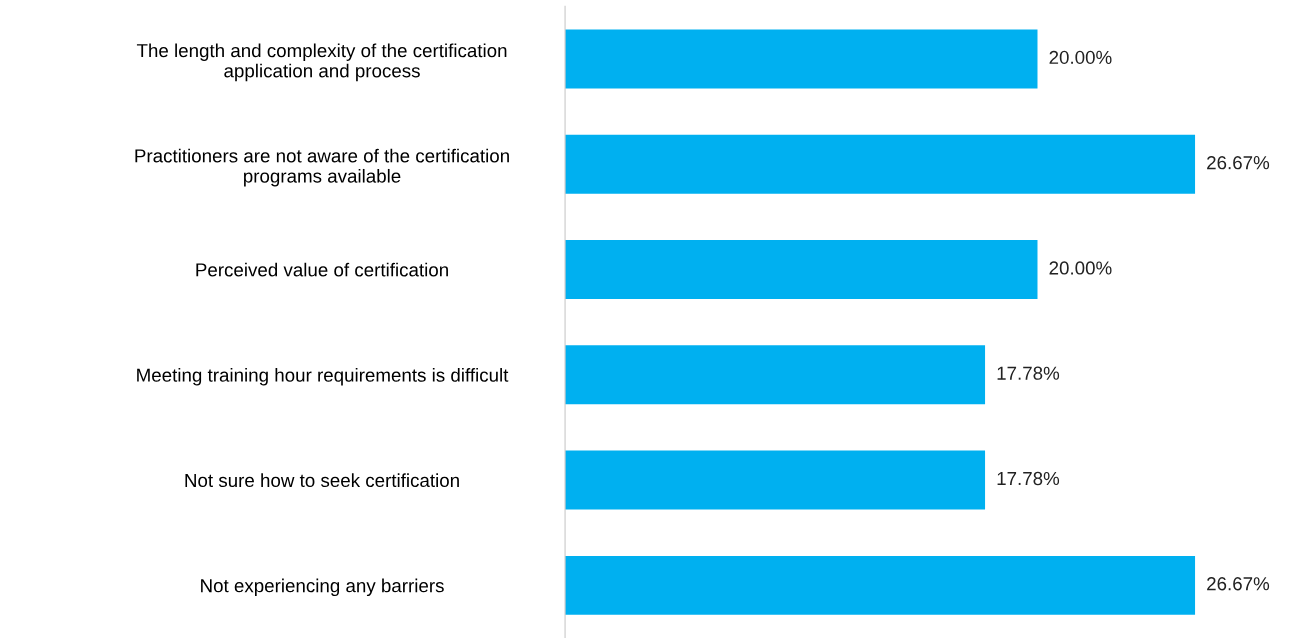 The height and width of the screenshot is (638, 1299). I want to click on y-tick-label: Meeting training hour requirements is difficult, so click(323, 377).